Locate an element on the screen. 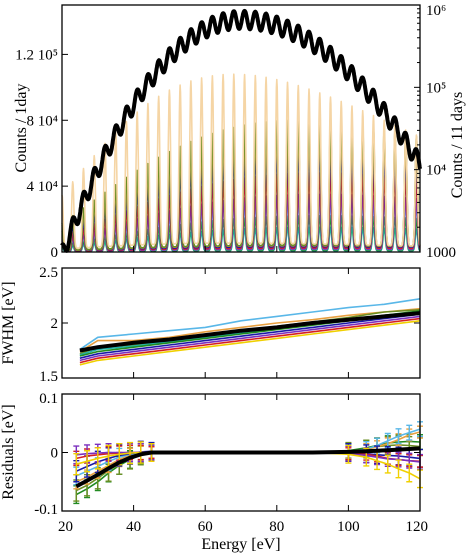 The width and height of the screenshot is (474, 555). residuals-ytick-label-0: -0.1 is located at coordinates (46, 510).